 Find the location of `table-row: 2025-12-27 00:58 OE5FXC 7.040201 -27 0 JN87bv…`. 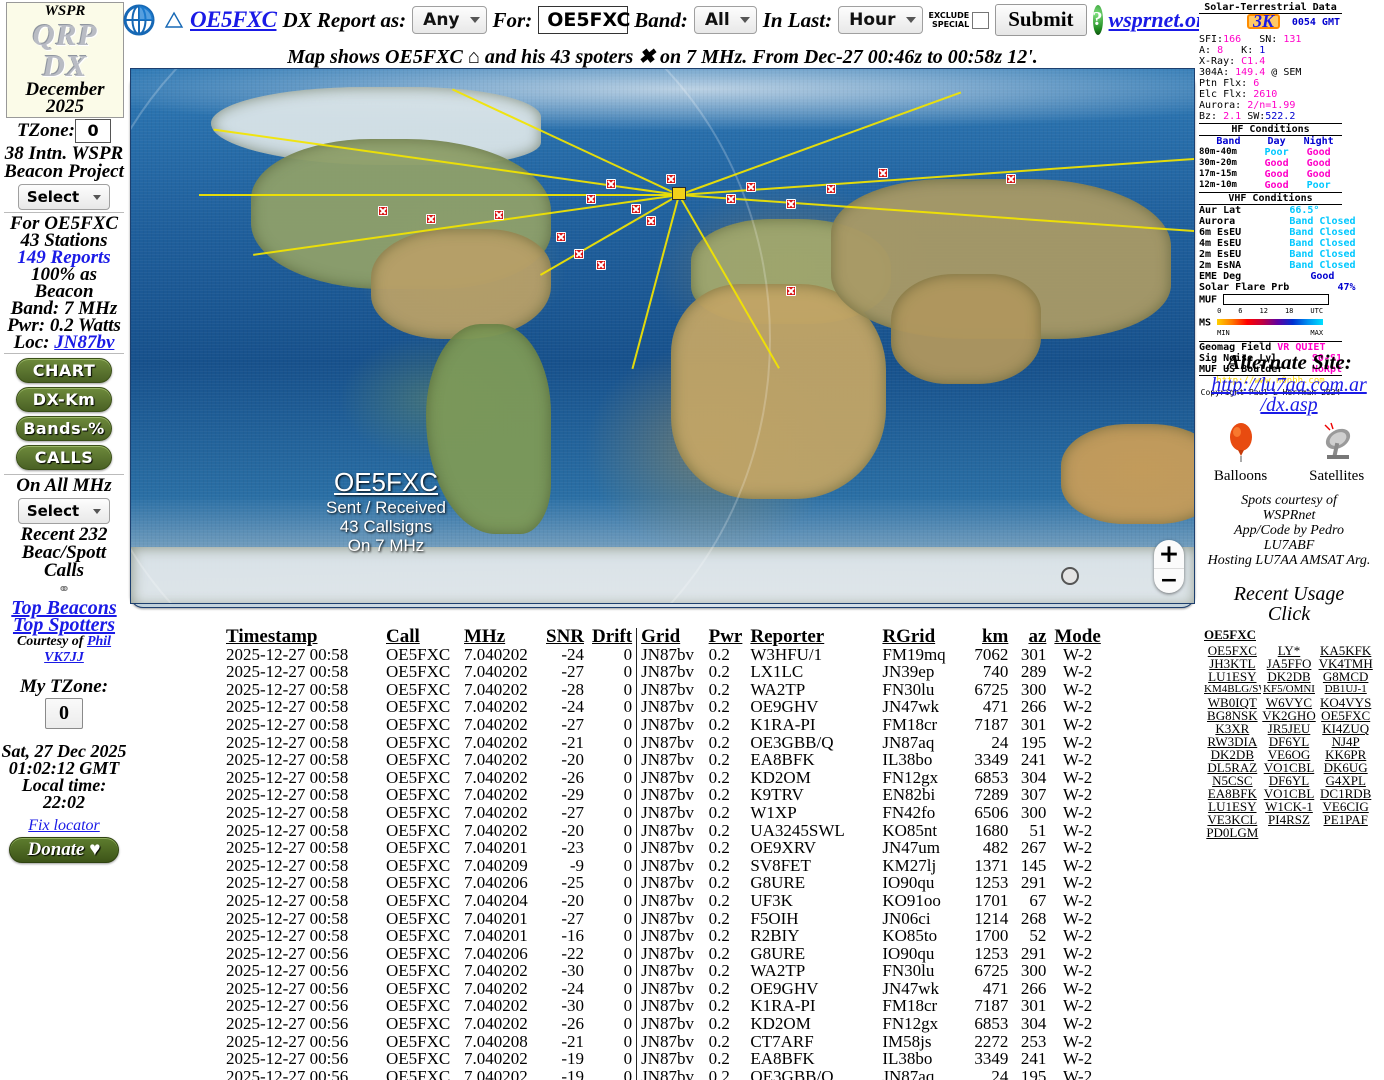

table-row: 2025-12-27 00:58 OE5FXC 7.040201 -27 0 JN87bv… is located at coordinates (663, 918).